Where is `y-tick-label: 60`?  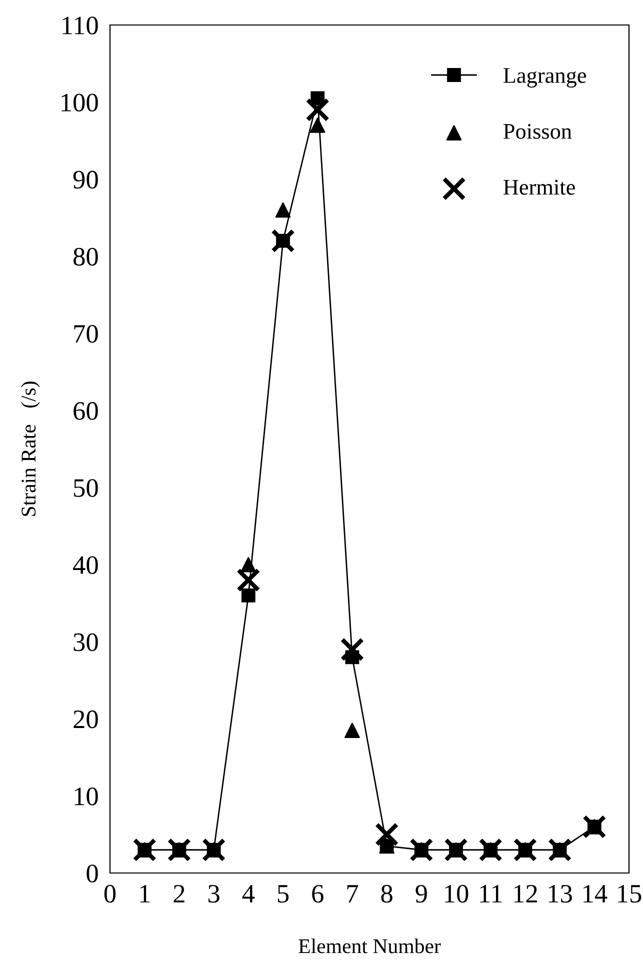 y-tick-label: 60 is located at coordinates (86, 411).